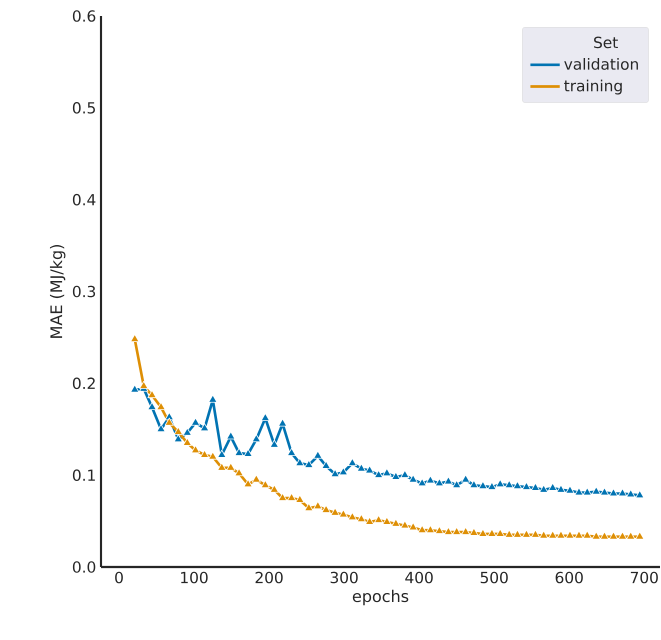 The image size is (661, 640). What do you see at coordinates (84, 292) in the screenshot?
I see `y-tick-label: 0.3` at bounding box center [84, 292].